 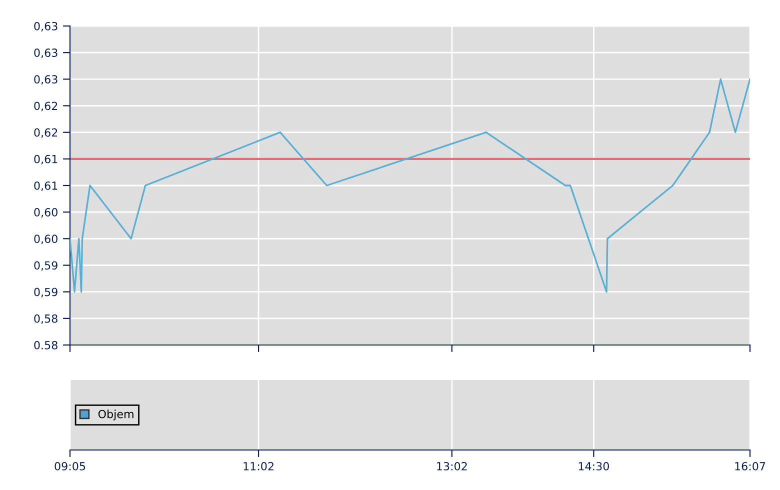 I want to click on y-tick-label: 0.58, so click(x=46, y=345).